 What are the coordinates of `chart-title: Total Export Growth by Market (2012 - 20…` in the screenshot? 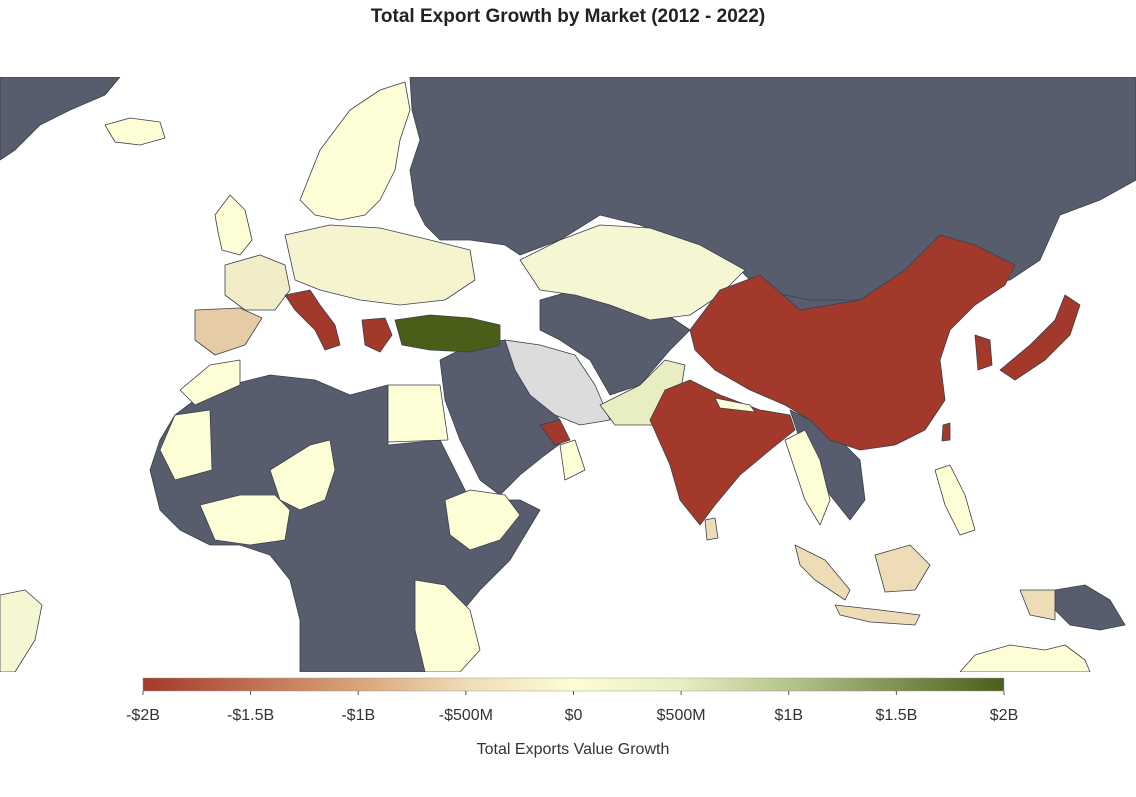 It's located at (568, 16).